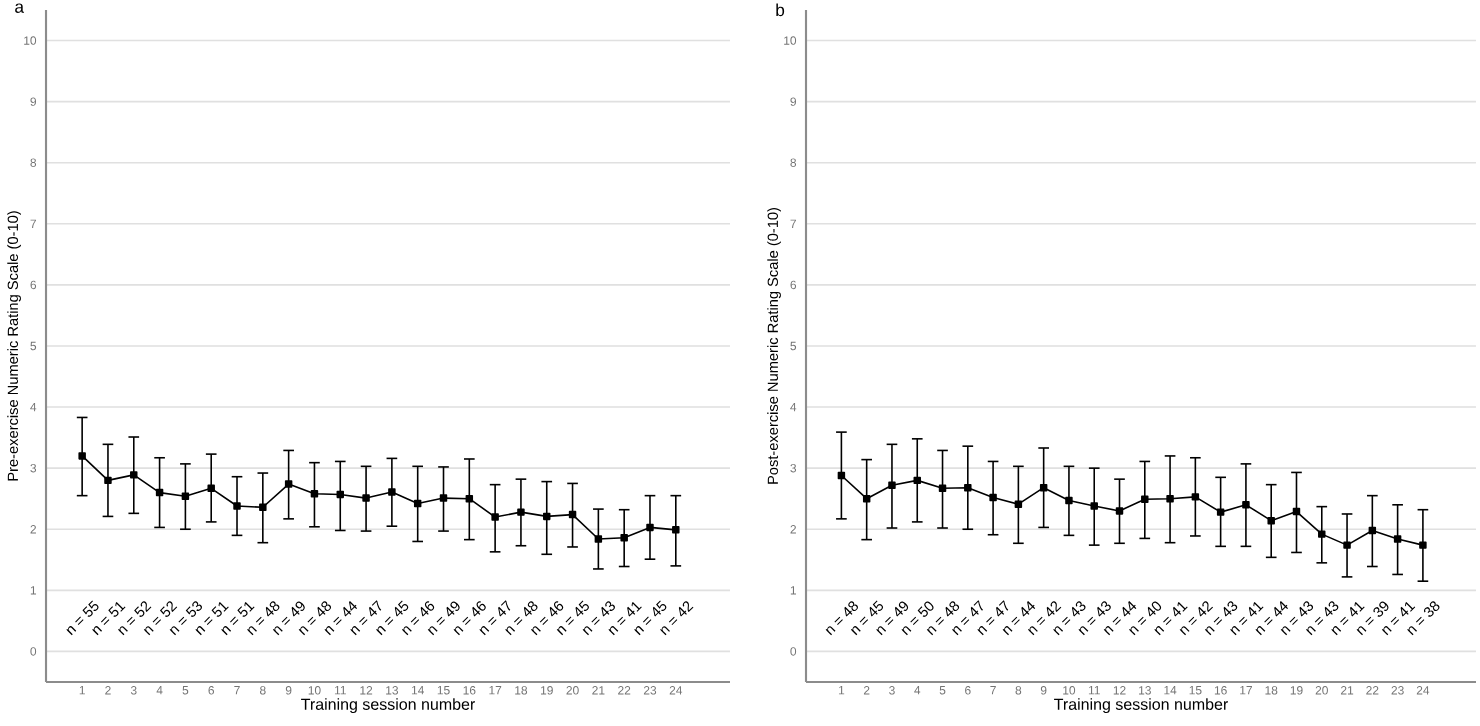 The width and height of the screenshot is (1480, 726). I want to click on chart-title: a, so click(20, 8).